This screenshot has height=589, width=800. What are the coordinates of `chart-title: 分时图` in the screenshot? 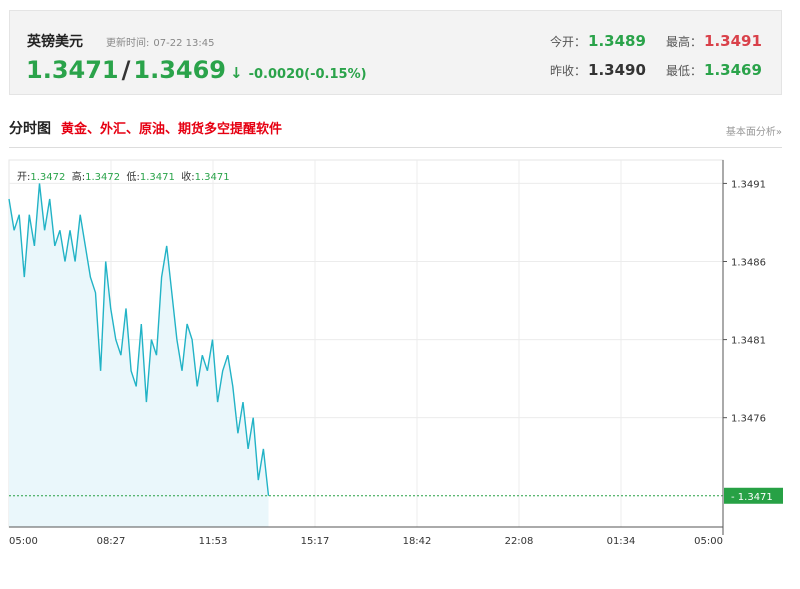 It's located at (30, 129).